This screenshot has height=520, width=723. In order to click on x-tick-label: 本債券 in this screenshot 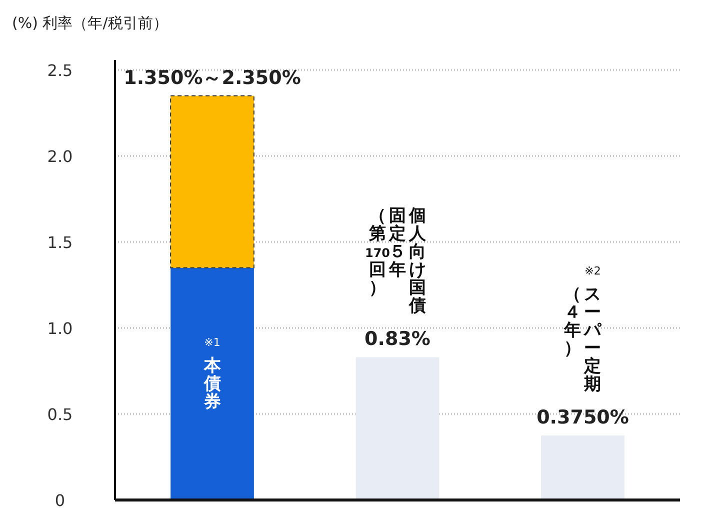, I will do `click(212, 384)`.